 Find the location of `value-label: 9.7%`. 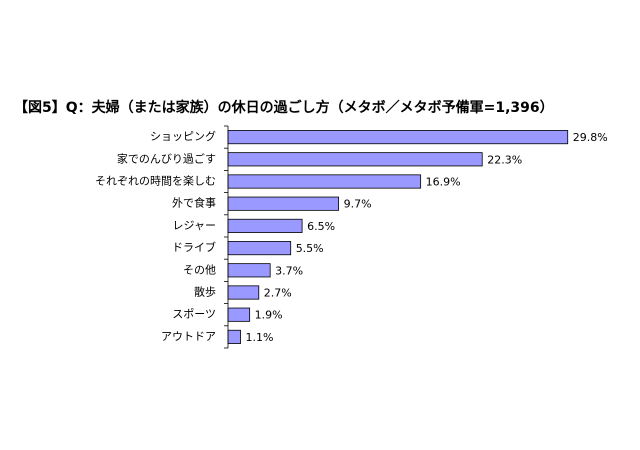

value-label: 9.7% is located at coordinates (358, 204).